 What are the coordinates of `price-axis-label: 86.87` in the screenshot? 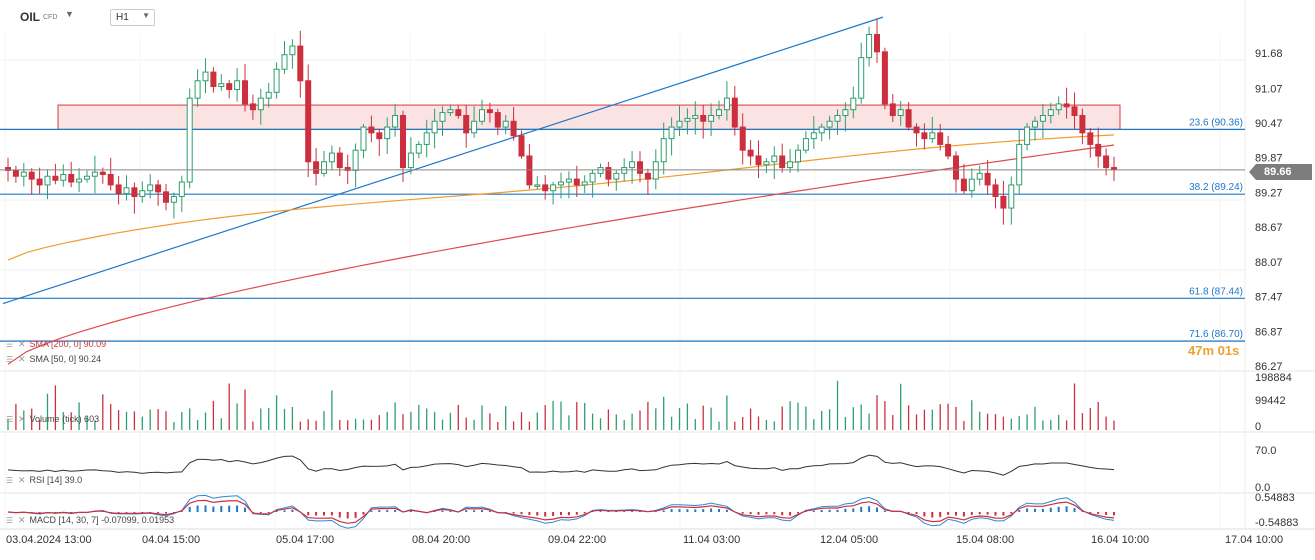 It's located at (1269, 332).